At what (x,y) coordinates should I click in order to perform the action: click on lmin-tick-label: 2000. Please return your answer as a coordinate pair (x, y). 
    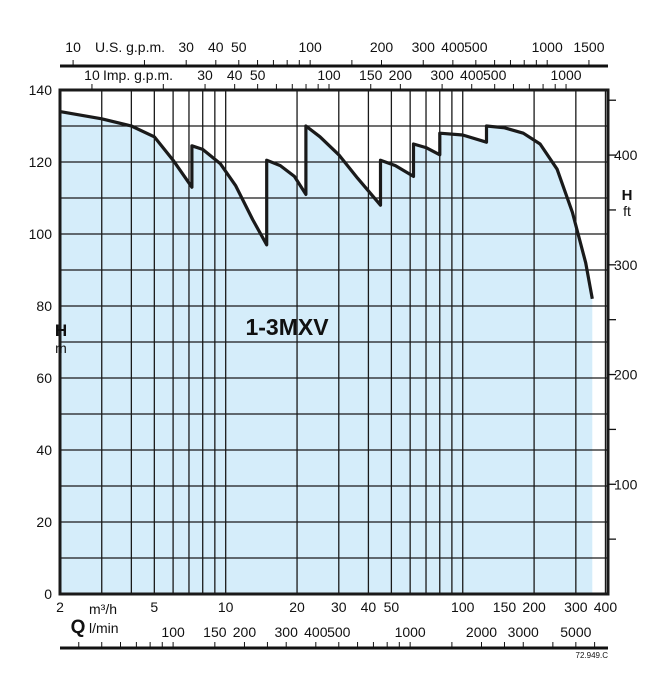
    Looking at the image, I should click on (481, 632).